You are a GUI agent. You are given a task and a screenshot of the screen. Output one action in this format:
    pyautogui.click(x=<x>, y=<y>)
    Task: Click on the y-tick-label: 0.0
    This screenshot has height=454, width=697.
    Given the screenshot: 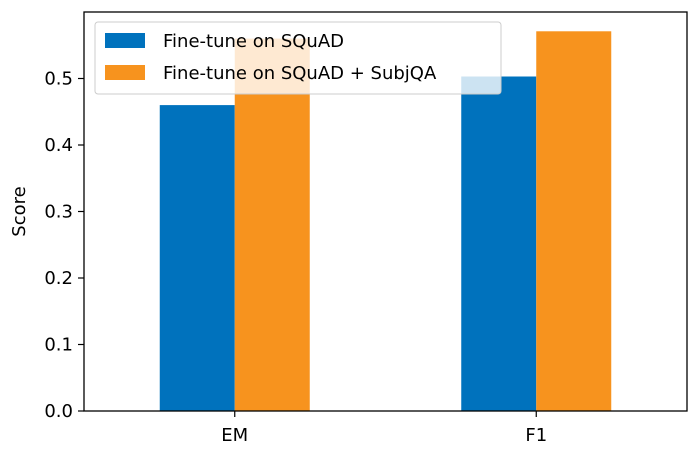 What is the action you would take?
    pyautogui.click(x=58, y=411)
    